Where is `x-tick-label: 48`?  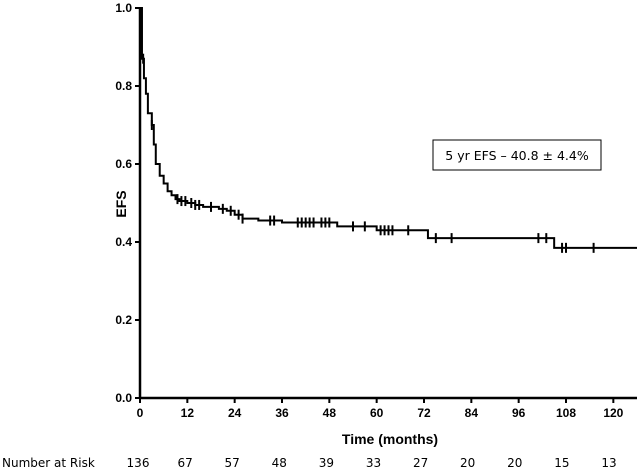 x-tick-label: 48 is located at coordinates (330, 413).